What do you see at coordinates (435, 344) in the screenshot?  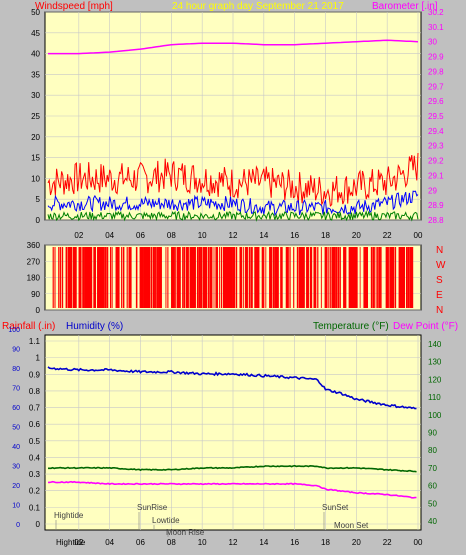 I see `temperature-tick-label: 140` at bounding box center [435, 344].